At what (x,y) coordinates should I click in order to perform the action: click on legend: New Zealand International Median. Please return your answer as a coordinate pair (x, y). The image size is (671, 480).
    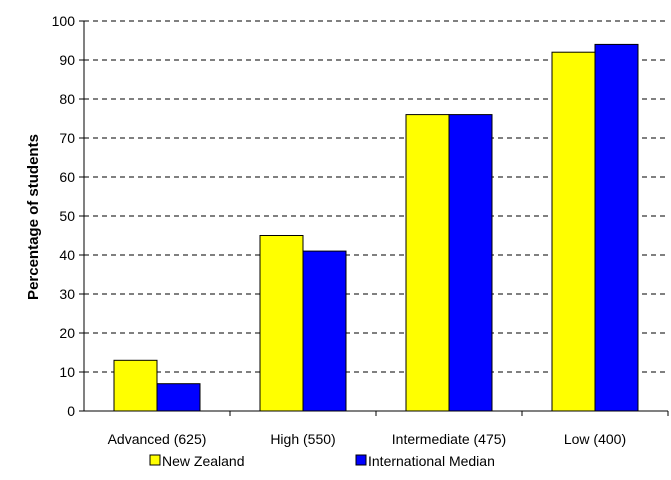
    Looking at the image, I should click on (322, 461).